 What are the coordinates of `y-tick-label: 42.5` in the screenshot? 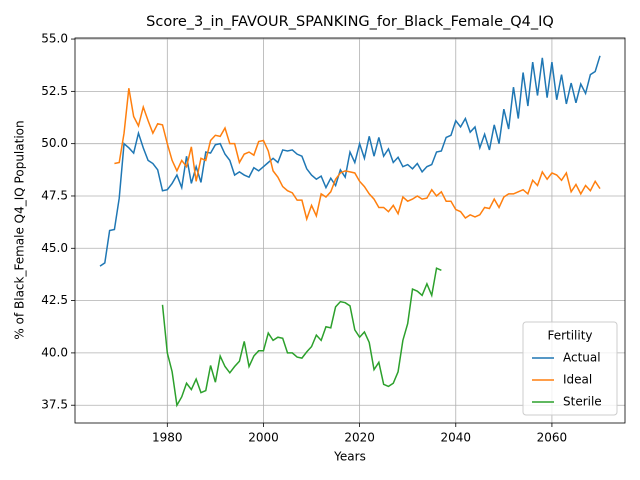 It's located at (54, 300).